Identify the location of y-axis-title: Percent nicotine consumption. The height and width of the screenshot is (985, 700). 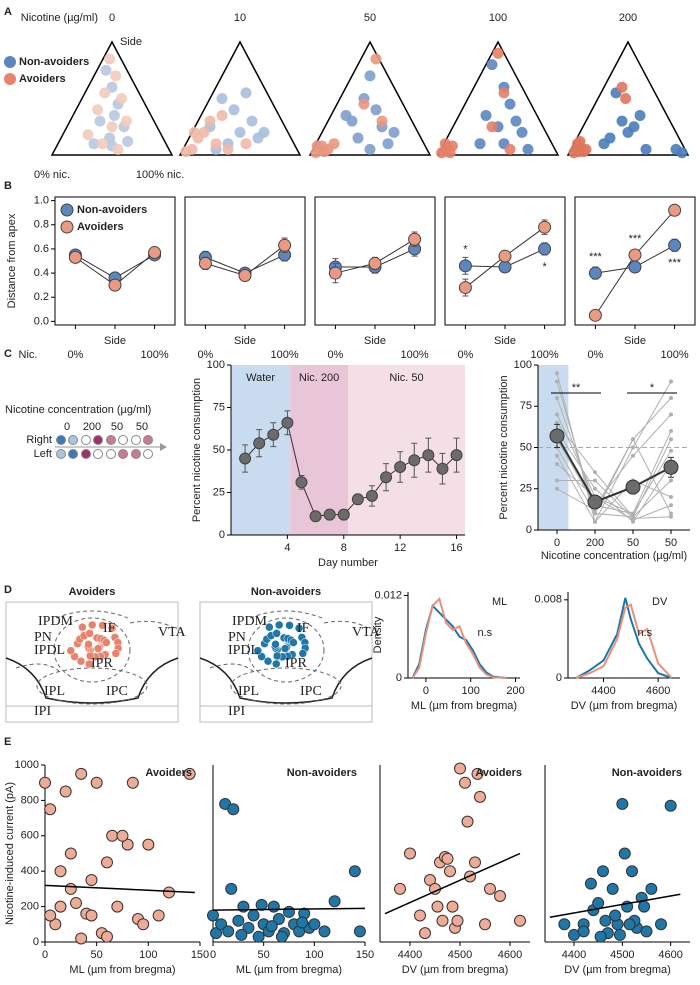
(504, 447).